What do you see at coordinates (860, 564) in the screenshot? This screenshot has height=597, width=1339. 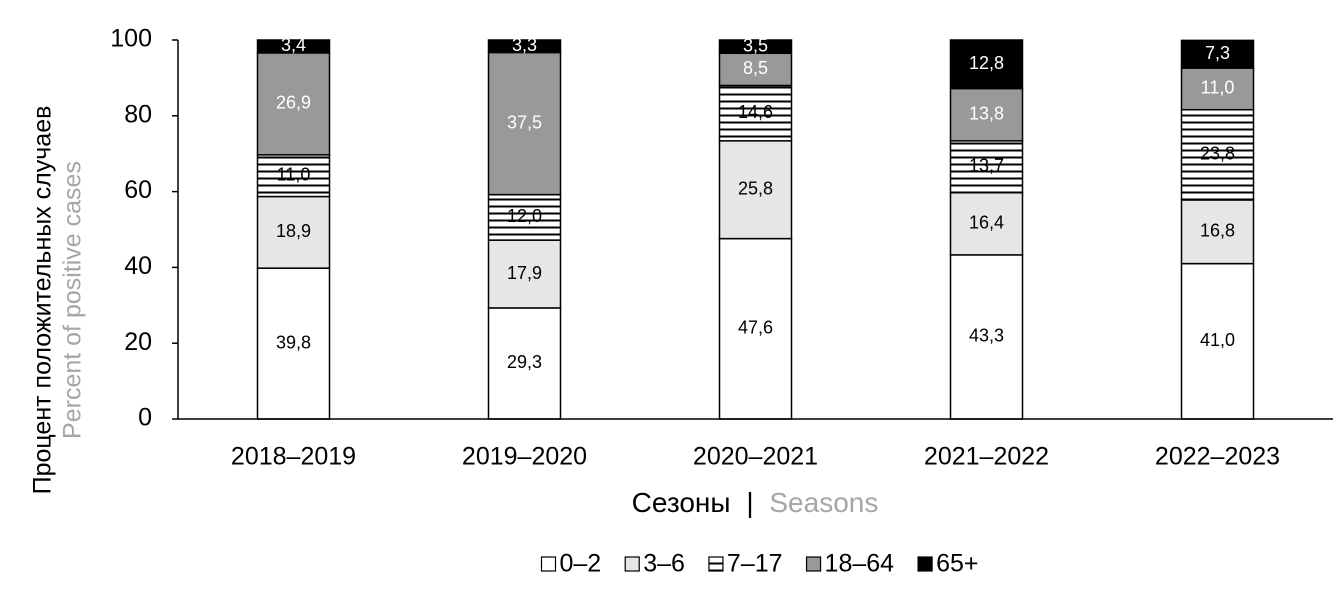 I see `legend-label: 18–64` at bounding box center [860, 564].